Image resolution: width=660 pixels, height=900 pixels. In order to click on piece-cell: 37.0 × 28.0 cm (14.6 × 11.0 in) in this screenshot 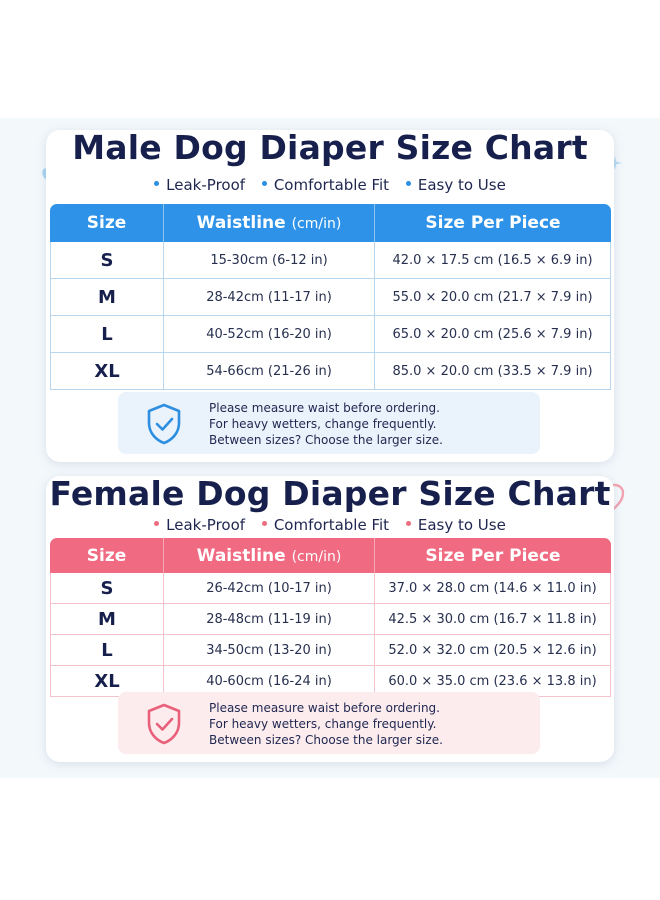, I will do `click(493, 588)`.